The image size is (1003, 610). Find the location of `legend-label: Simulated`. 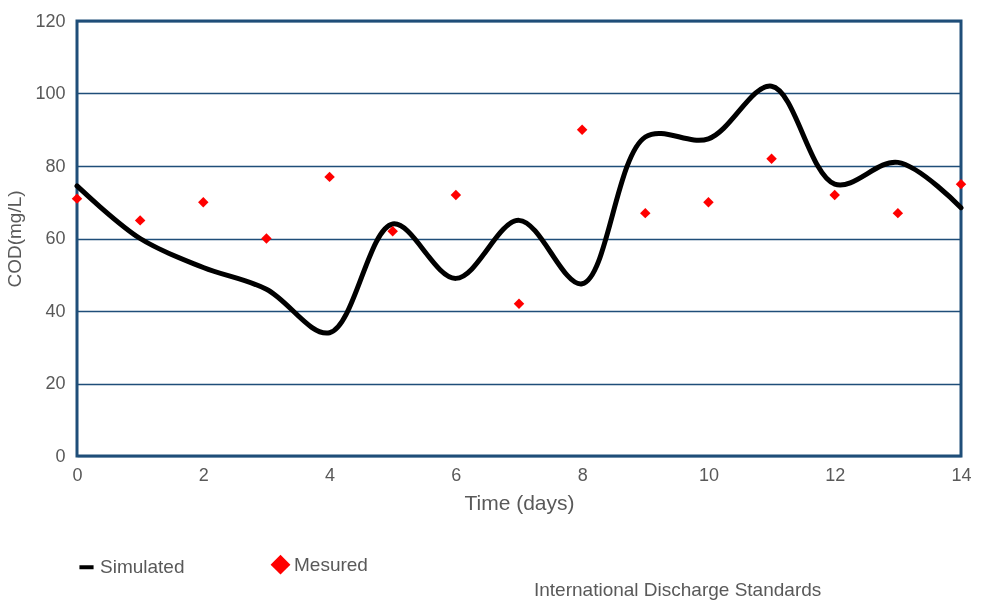

legend-label: Simulated is located at coordinates (142, 567).